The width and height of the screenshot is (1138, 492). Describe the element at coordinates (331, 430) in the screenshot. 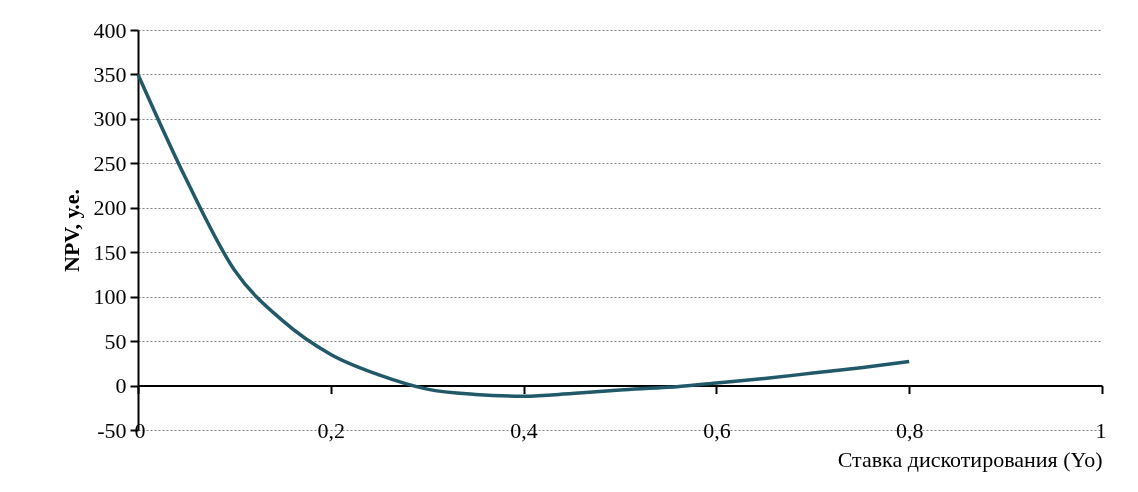

I see `x-tick-label: 0,2` at that location.